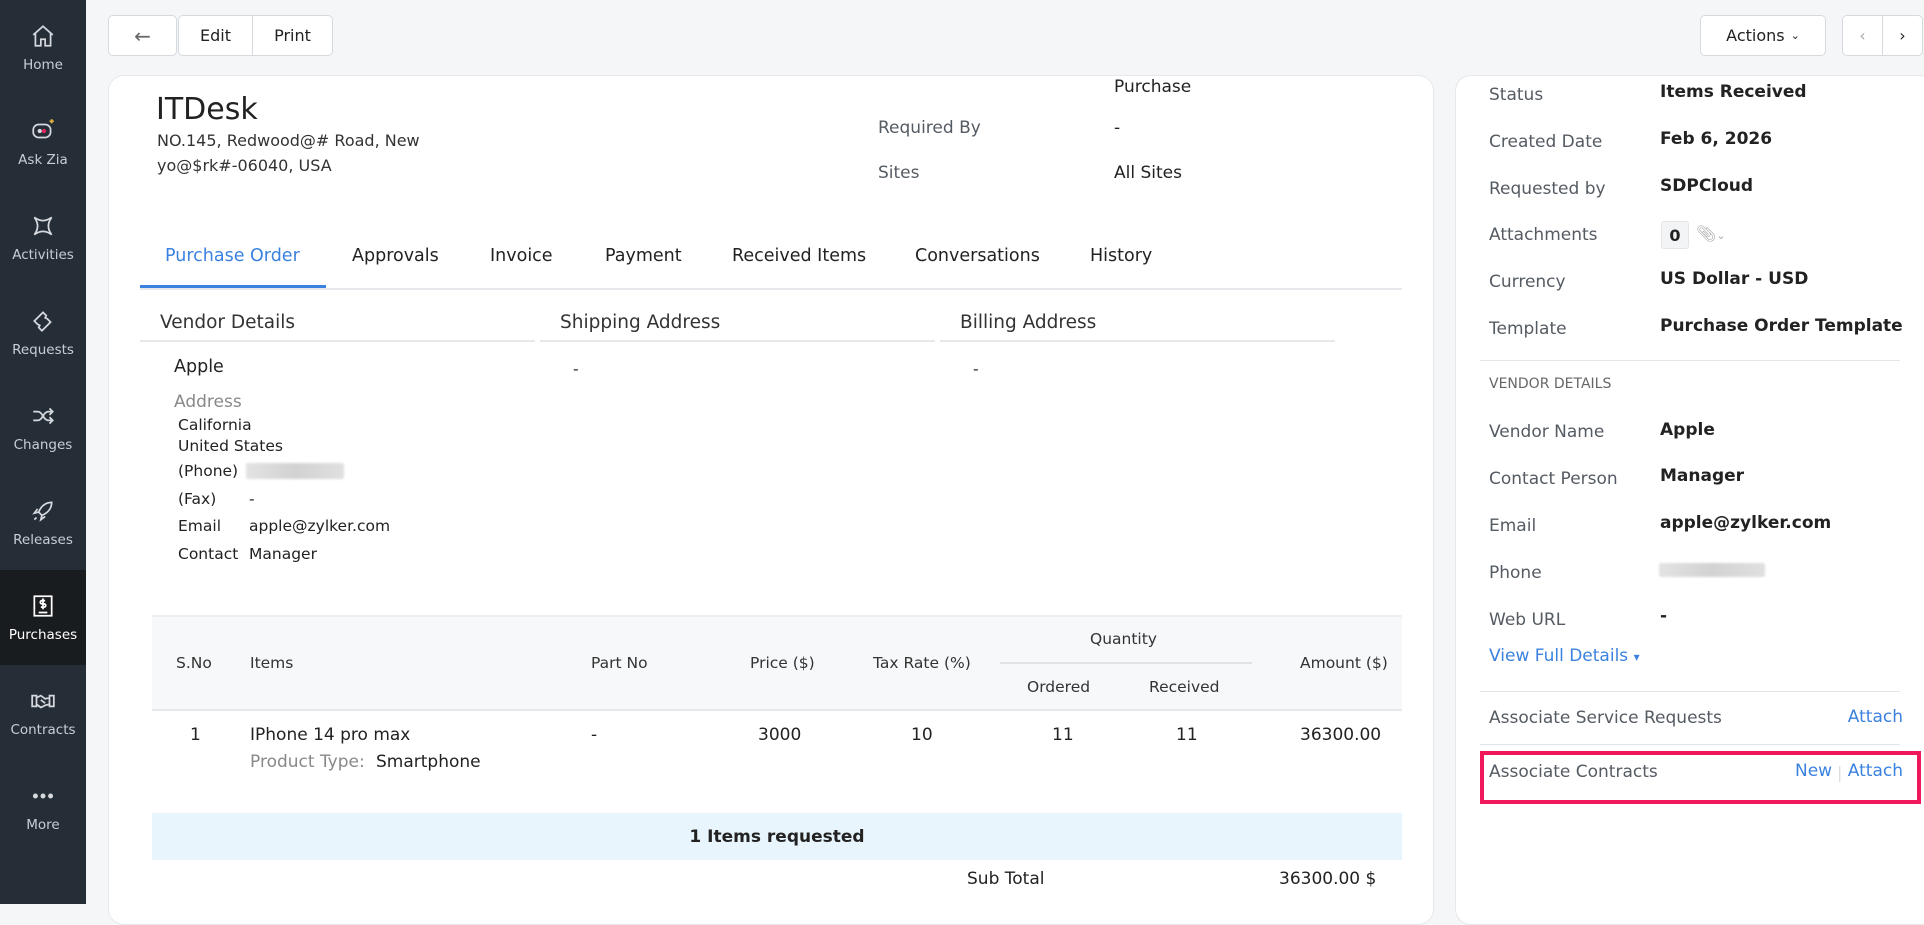  Describe the element at coordinates (576, 369) in the screenshot. I see `shipping-value: -` at that location.